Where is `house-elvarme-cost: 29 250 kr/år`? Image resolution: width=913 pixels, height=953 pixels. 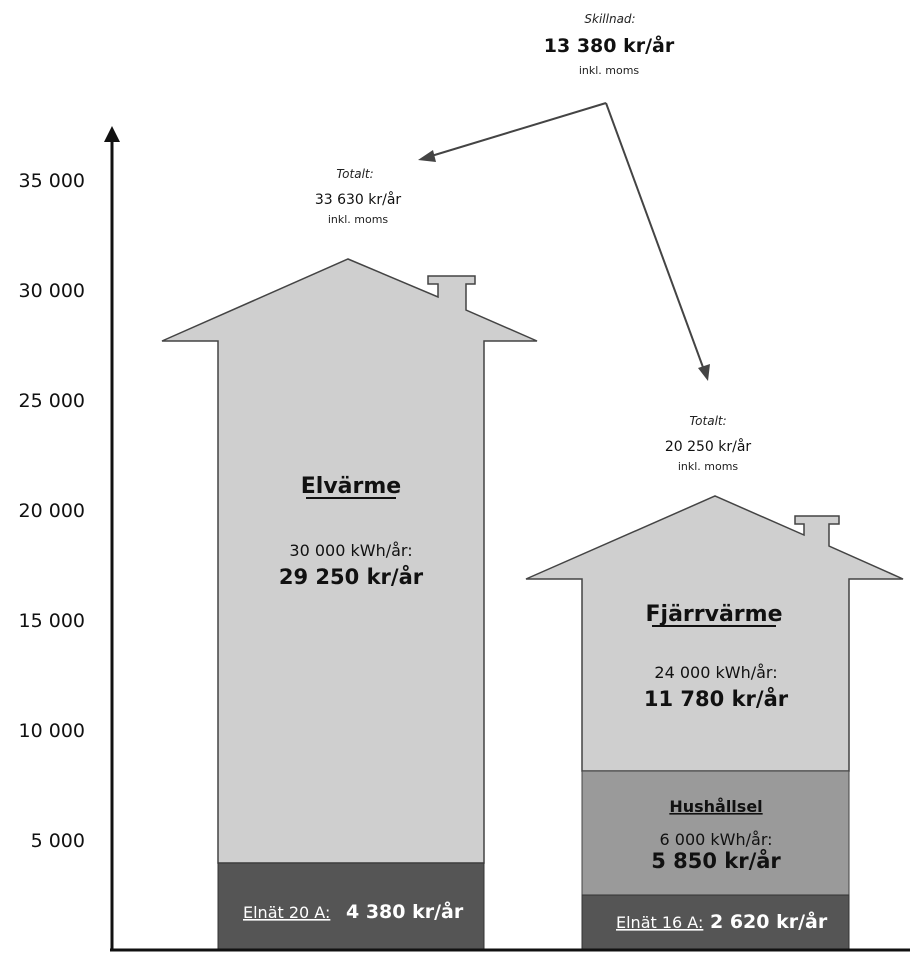 house-elvarme-cost: 29 250 kr/år is located at coordinates (351, 576).